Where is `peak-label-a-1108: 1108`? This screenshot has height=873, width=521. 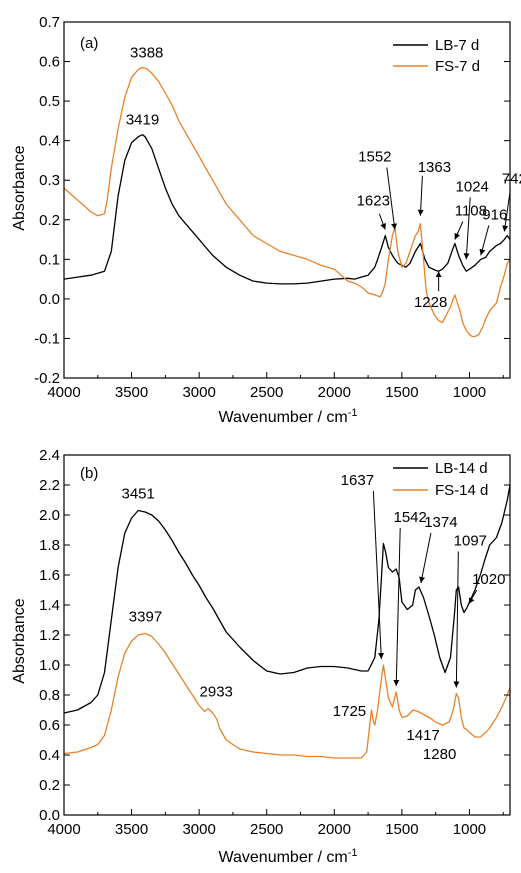
peak-label-a-1108: 1108 is located at coordinates (471, 211).